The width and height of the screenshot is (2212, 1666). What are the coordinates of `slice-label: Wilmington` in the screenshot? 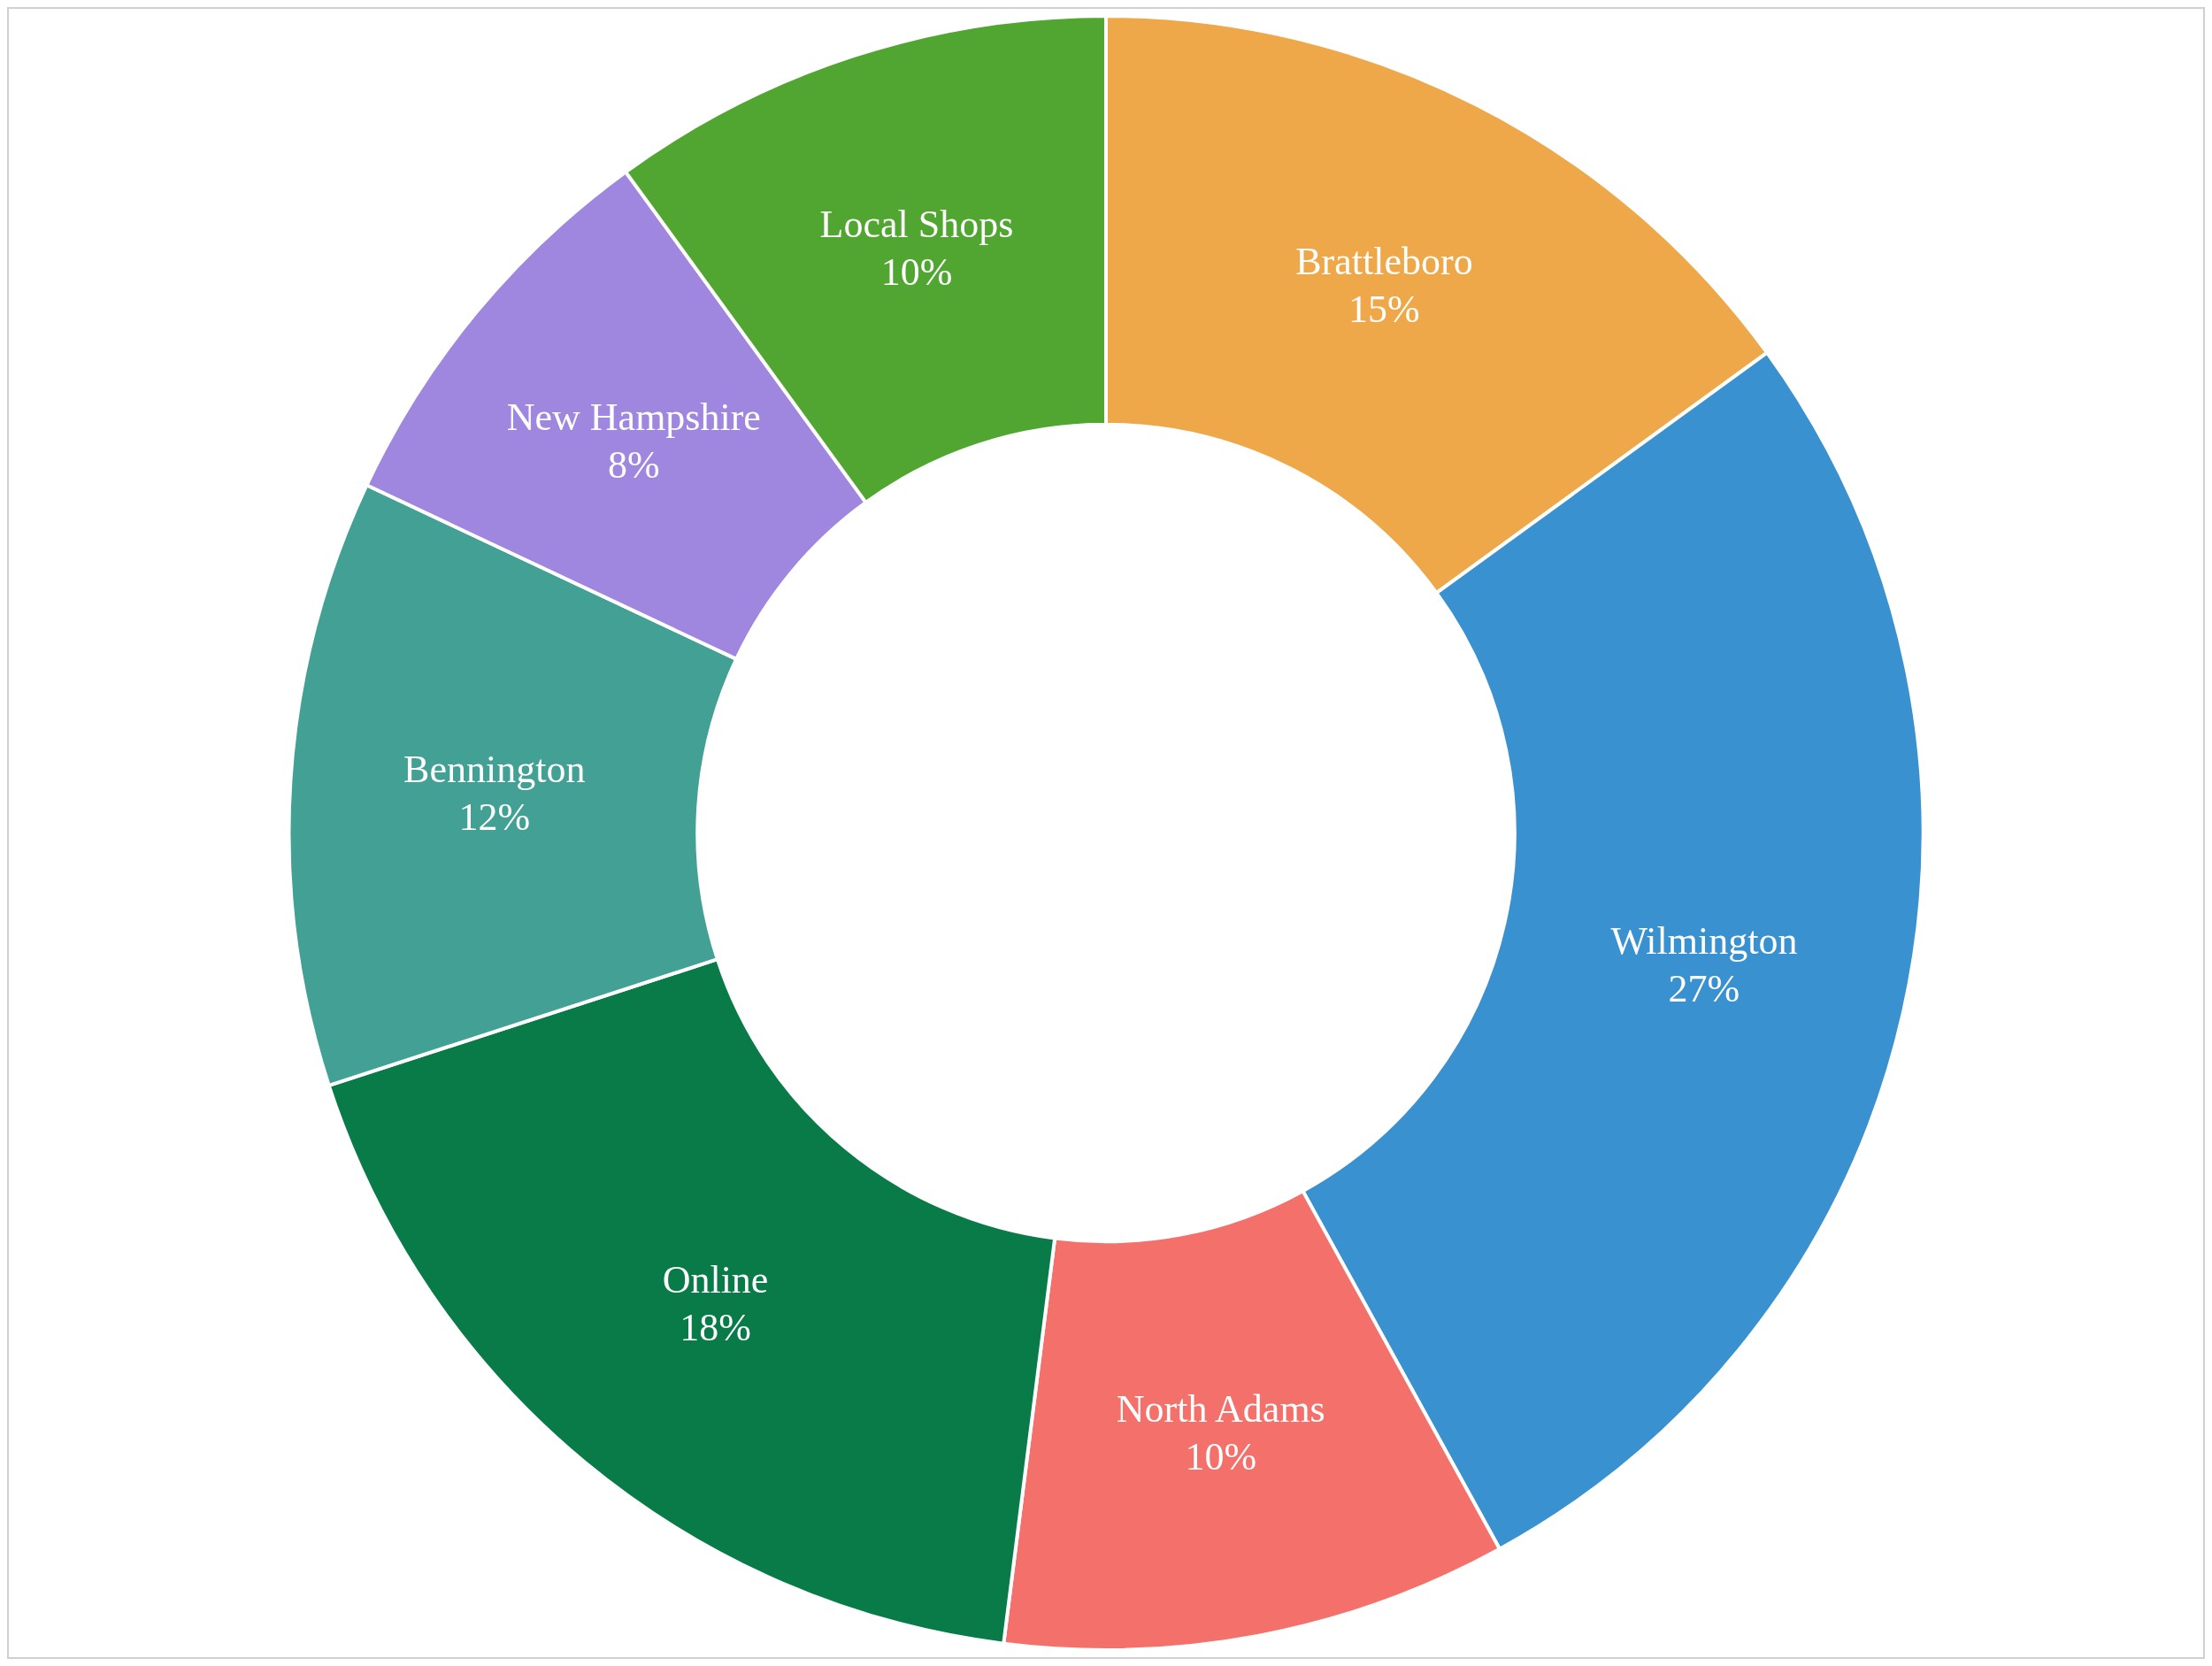 It's located at (1704, 941).